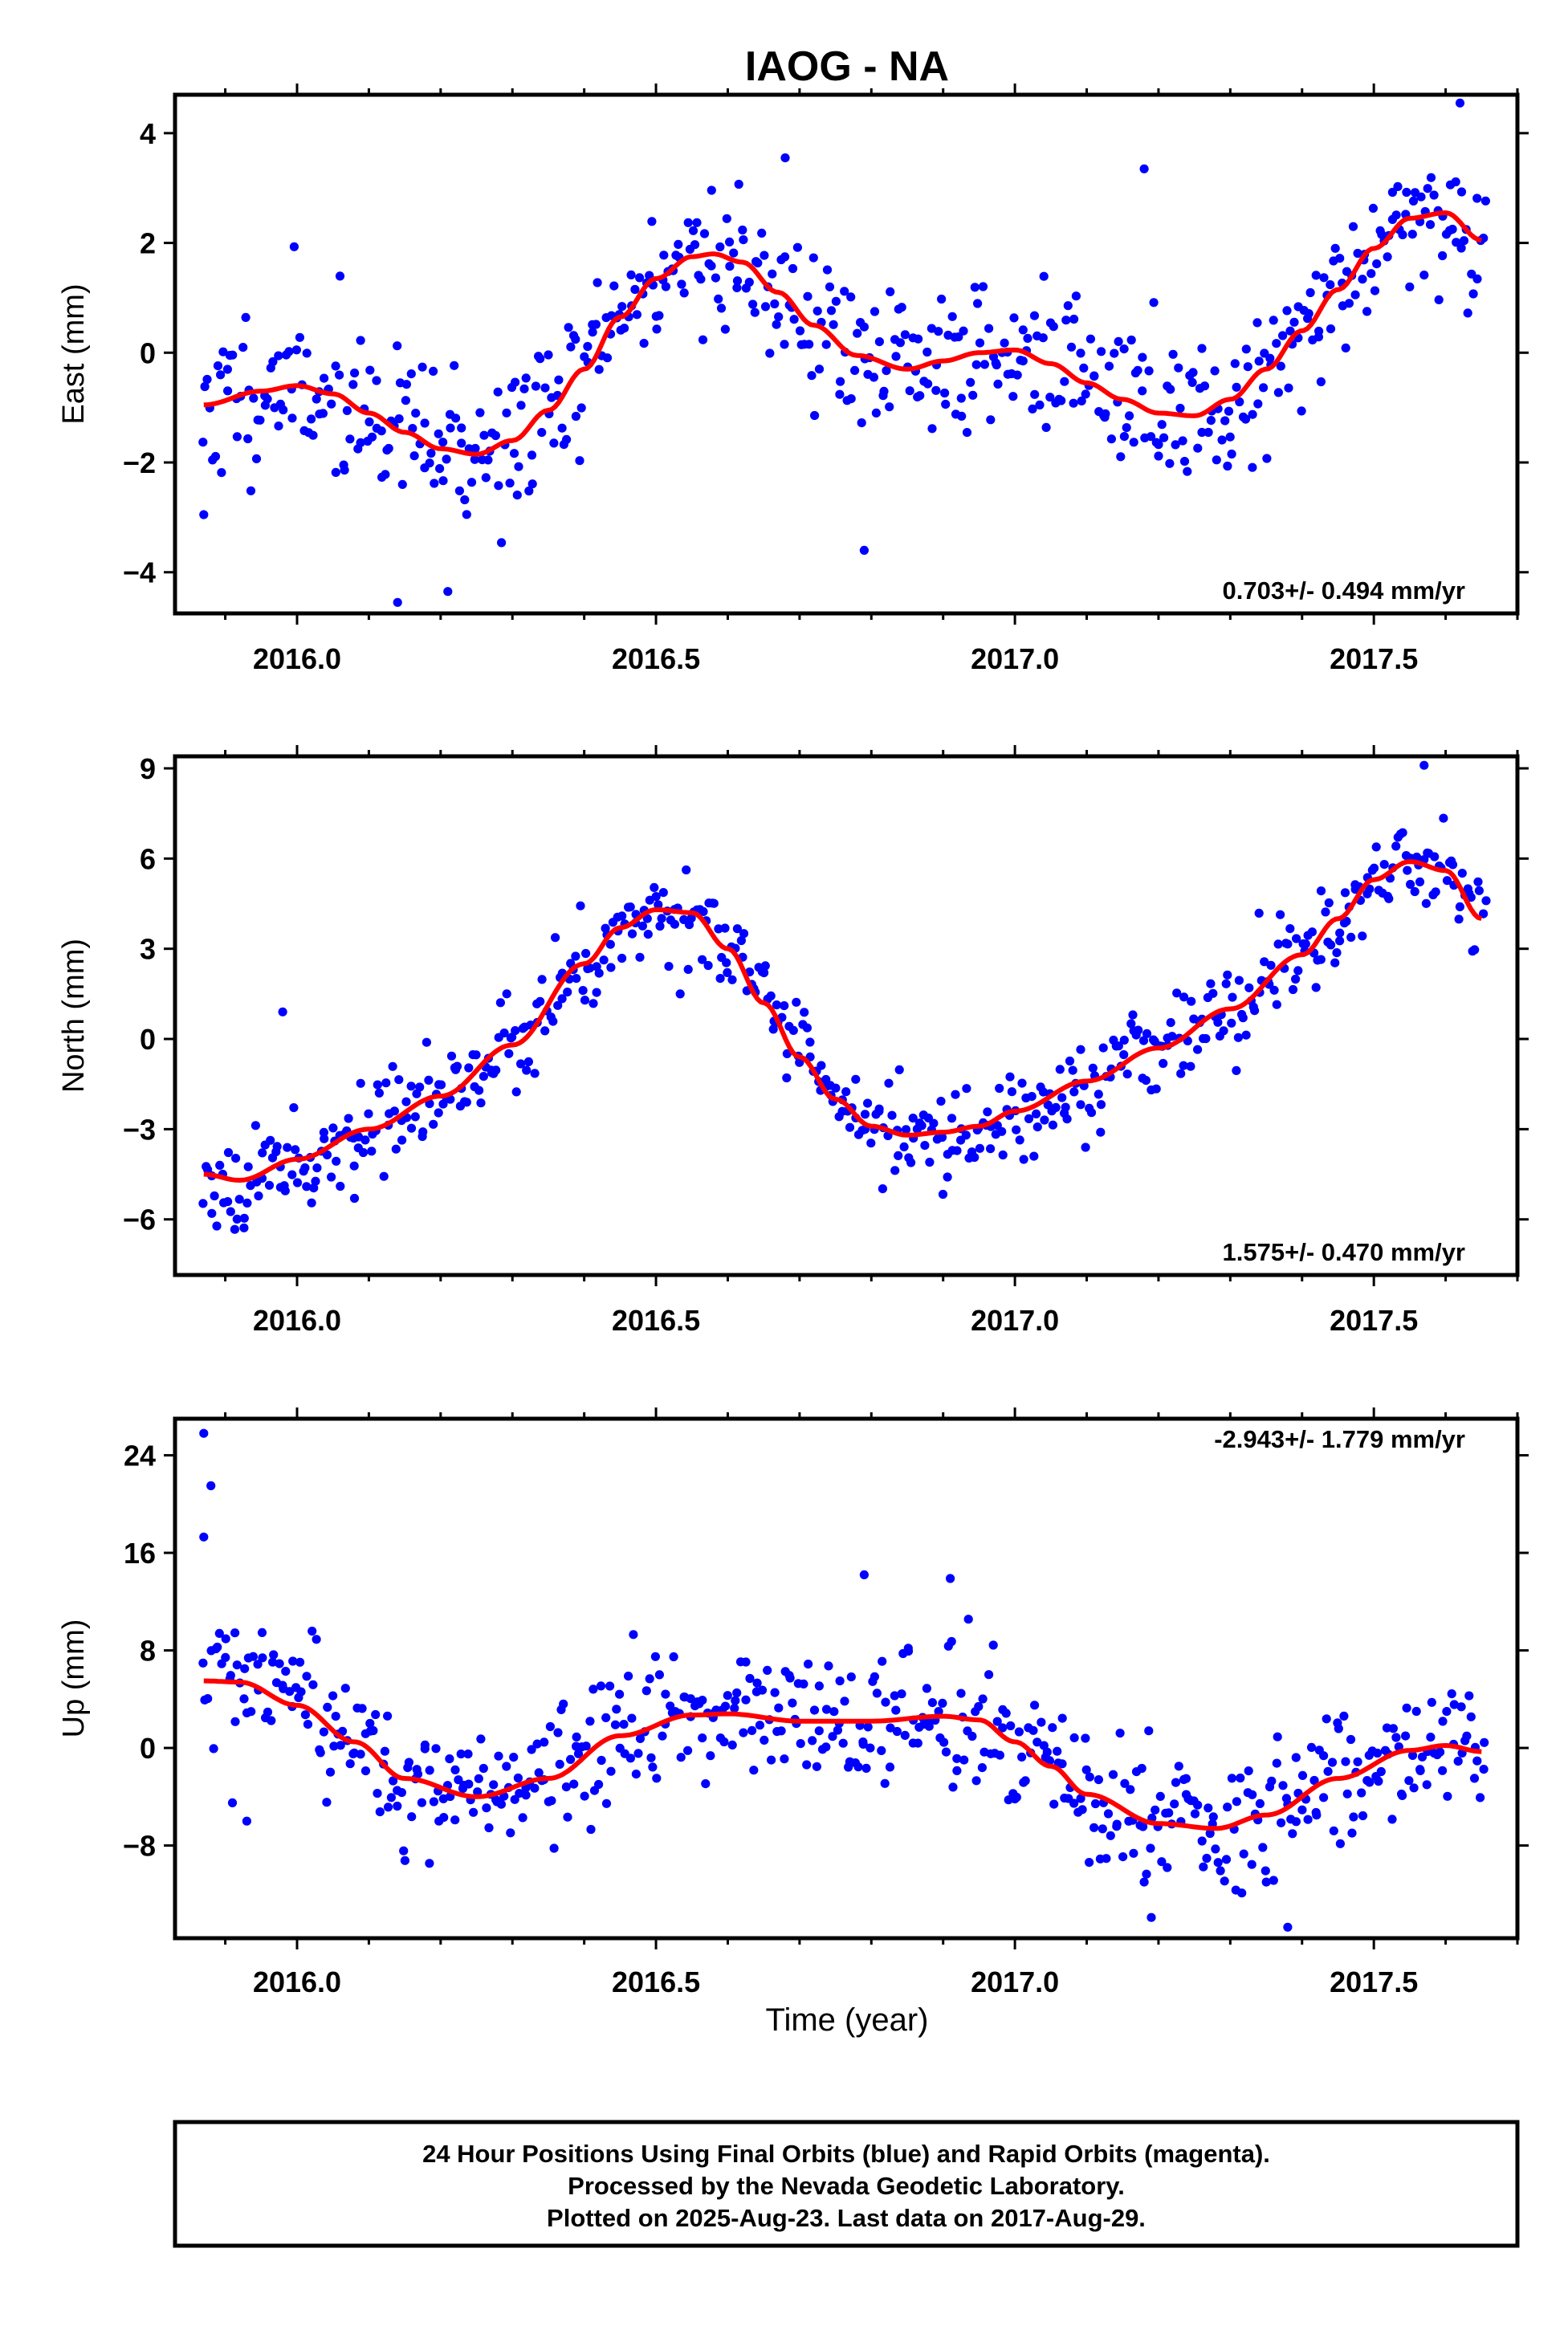 The height and width of the screenshot is (2330, 1568). I want to click on y-axis-label: North (mm), so click(74, 1016).